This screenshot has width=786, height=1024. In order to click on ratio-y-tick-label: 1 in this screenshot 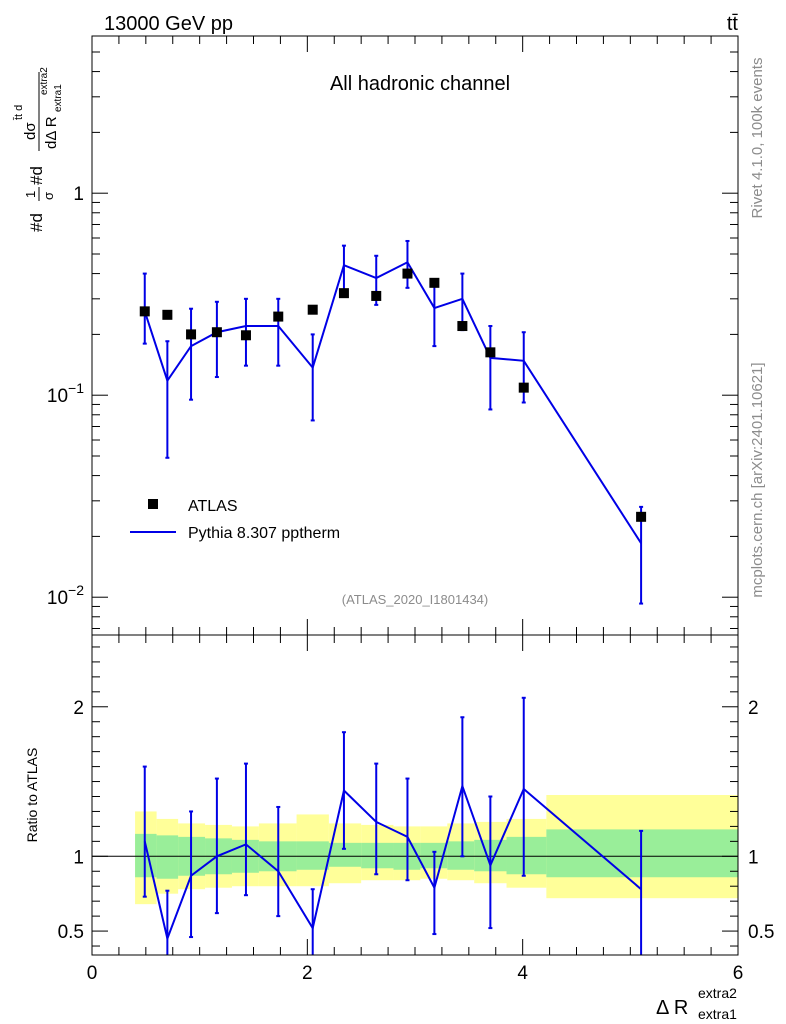, I will do `click(78, 857)`.